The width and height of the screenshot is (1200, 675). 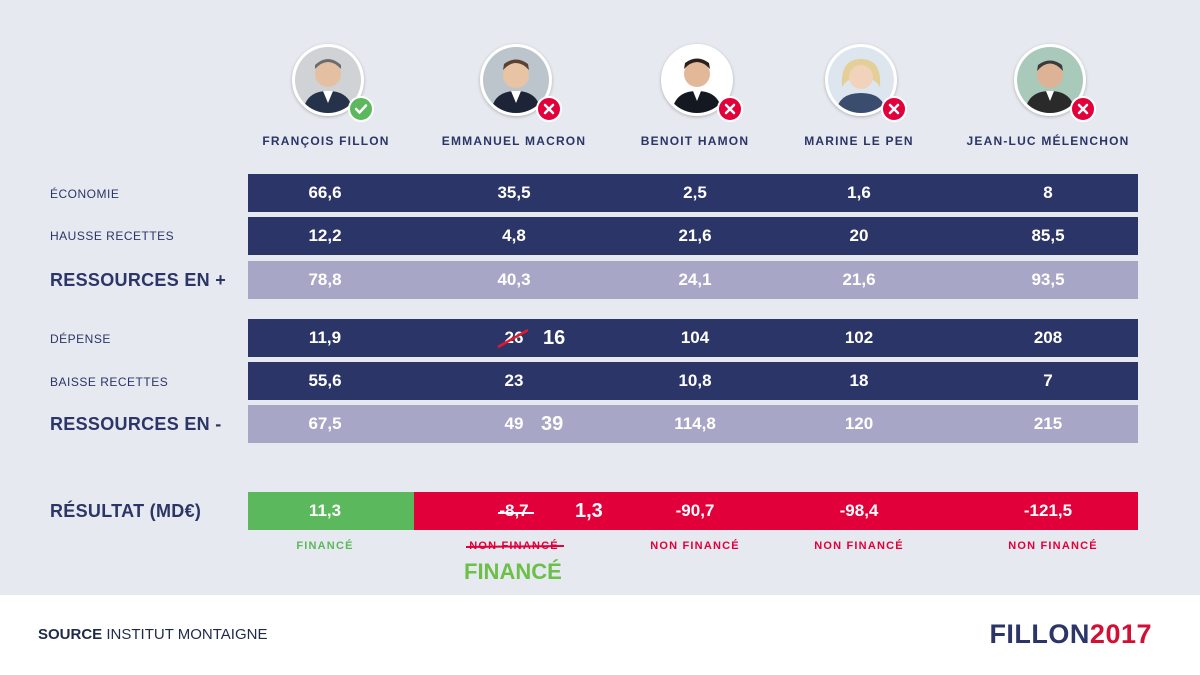 I want to click on macron-status-correction: FINANCÉ, so click(x=513, y=571).